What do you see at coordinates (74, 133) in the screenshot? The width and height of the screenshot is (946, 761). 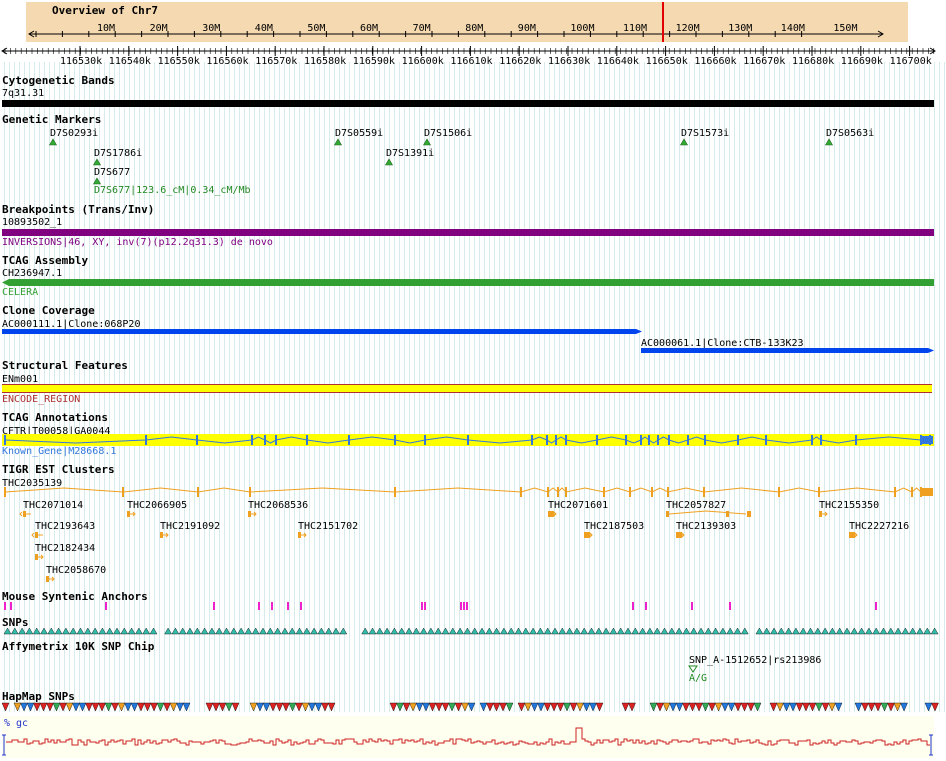 I see `marker-label: D7S0293i` at bounding box center [74, 133].